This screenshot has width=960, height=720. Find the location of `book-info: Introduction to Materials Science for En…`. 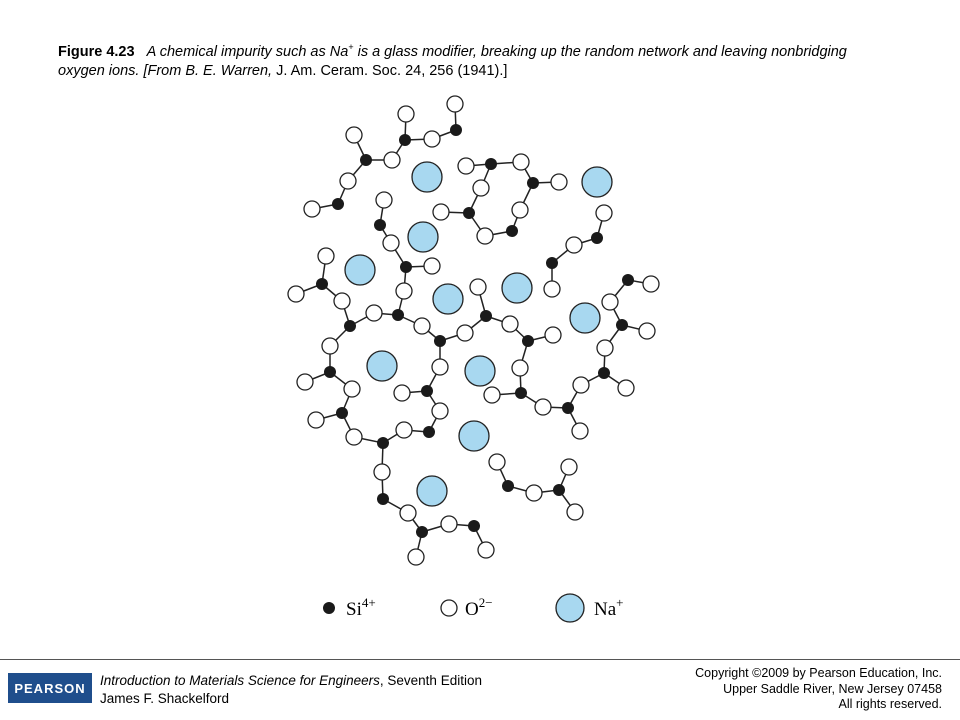

book-info: Introduction to Materials Science for En… is located at coordinates (291, 690).